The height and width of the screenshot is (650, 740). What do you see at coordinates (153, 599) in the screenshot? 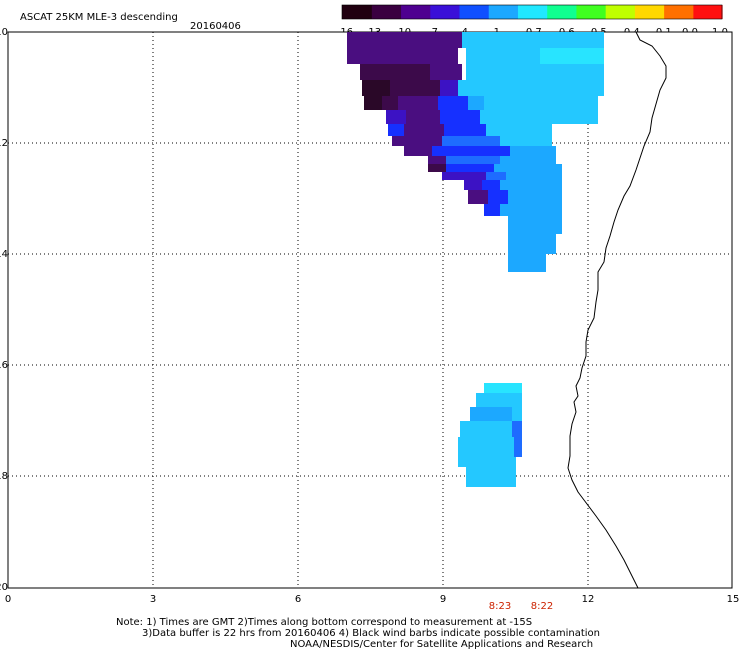
I see `x-tick-label: 3` at bounding box center [153, 599].